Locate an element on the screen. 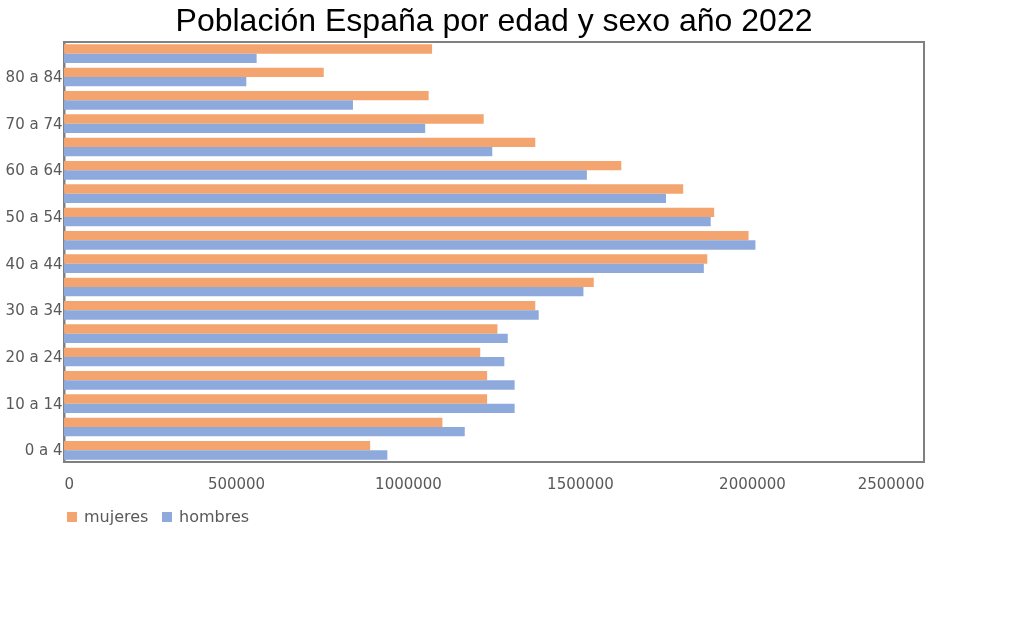 The image size is (1016, 626). x-tick-label: 1500000 is located at coordinates (580, 483).